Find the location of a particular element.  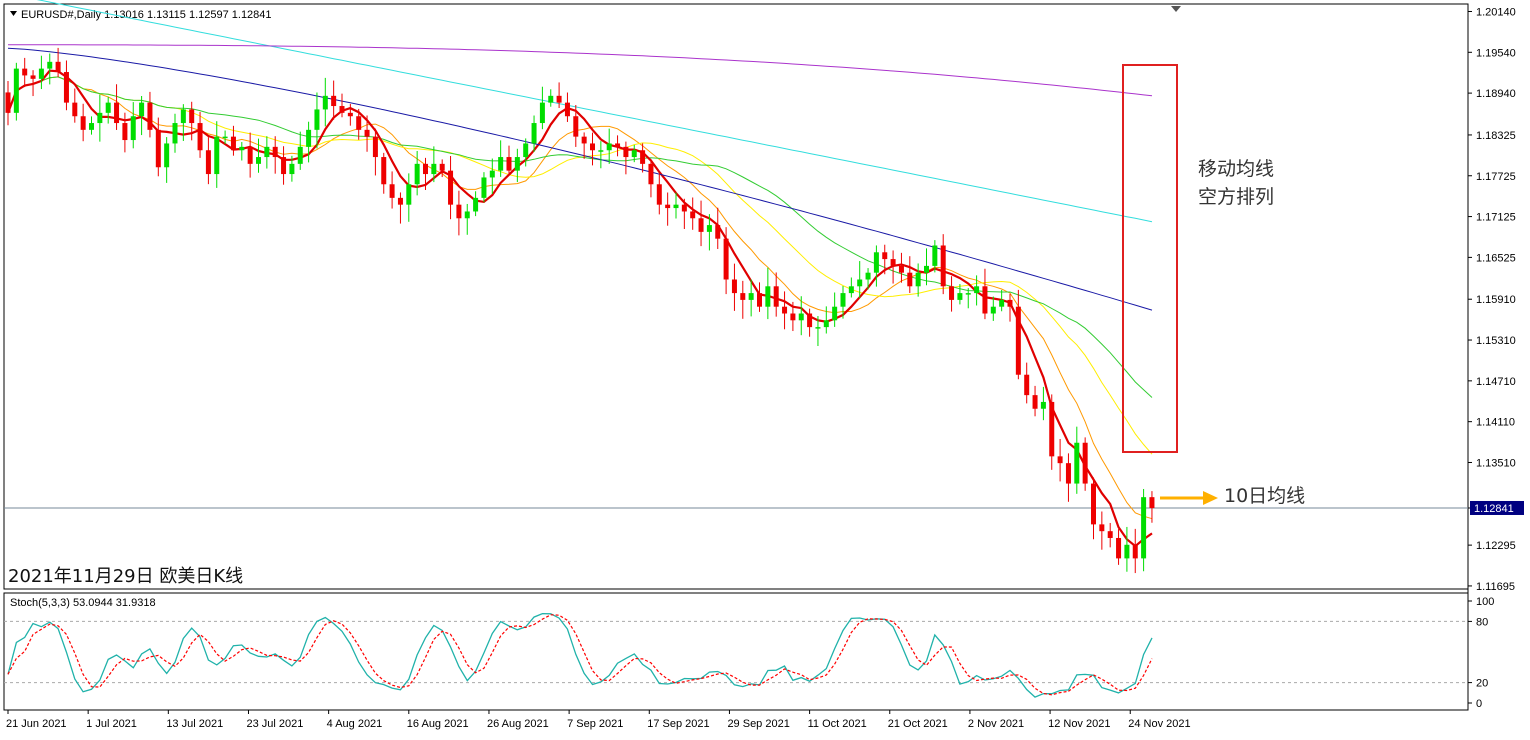

price-tick-label: 1.15910 is located at coordinates (1496, 300).